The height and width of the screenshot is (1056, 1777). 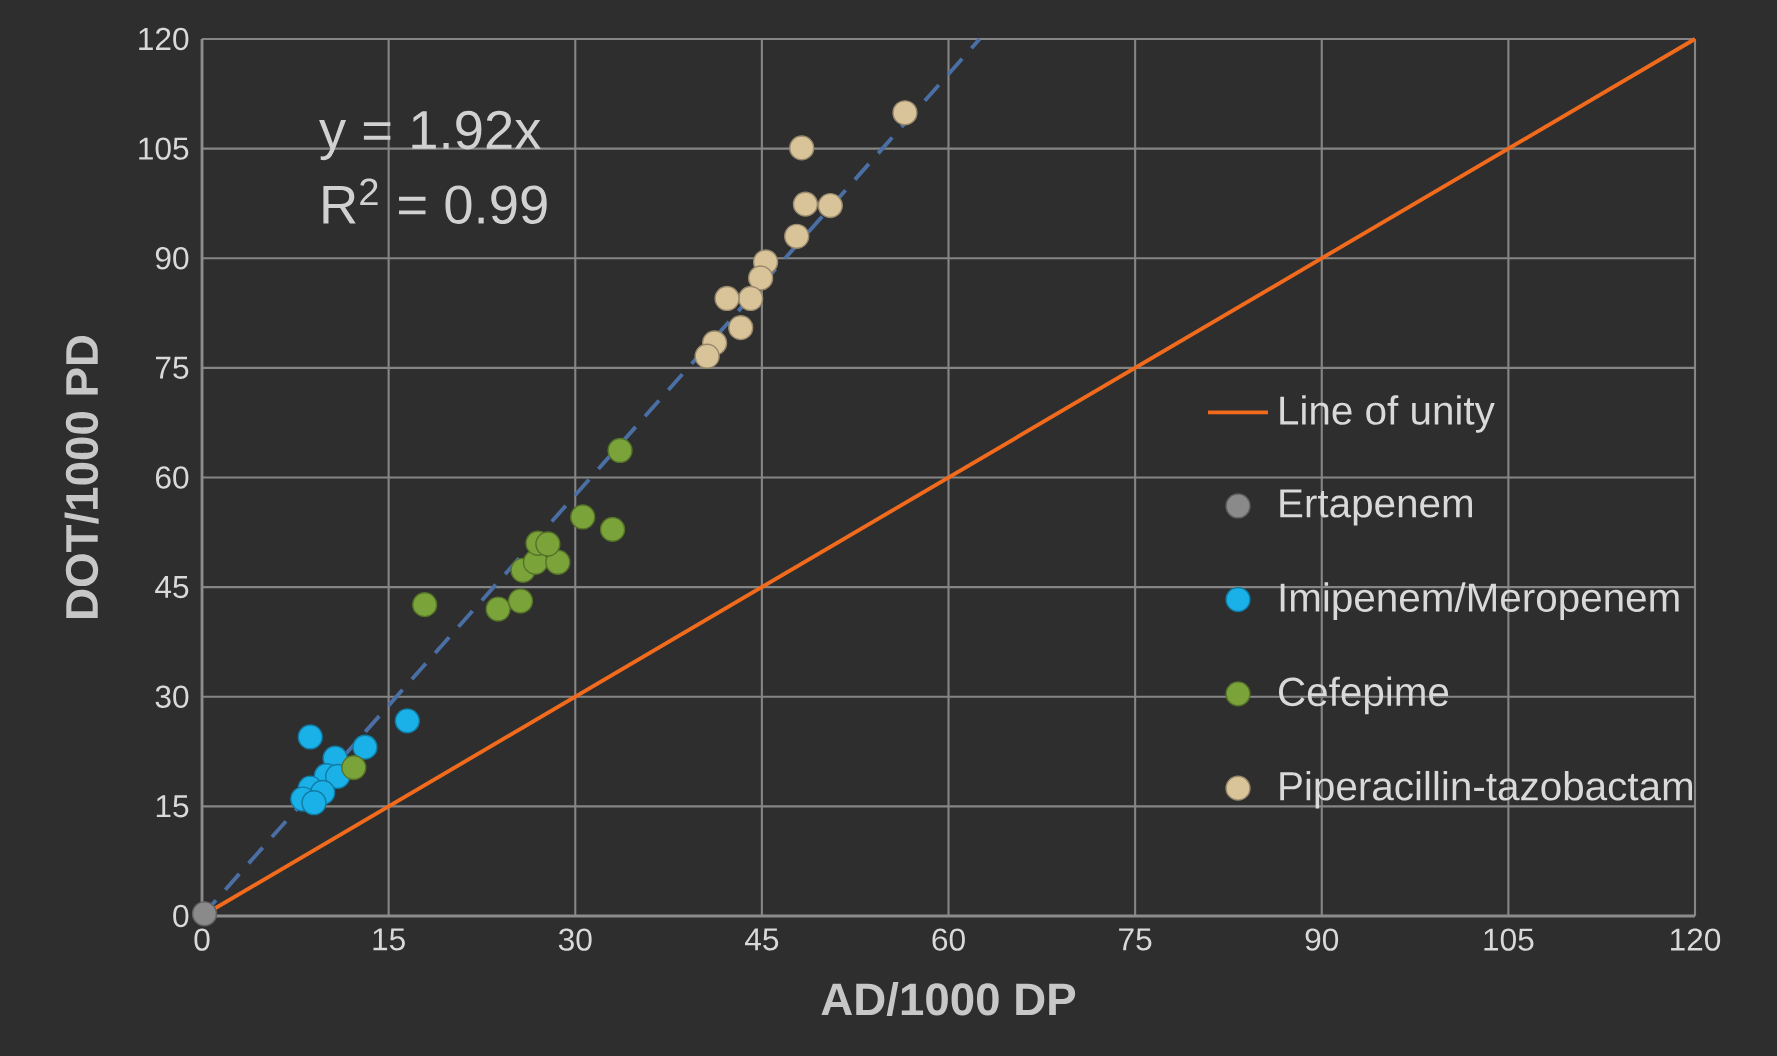 I want to click on y-axis-title: DOT/1000 PD, so click(x=81, y=476).